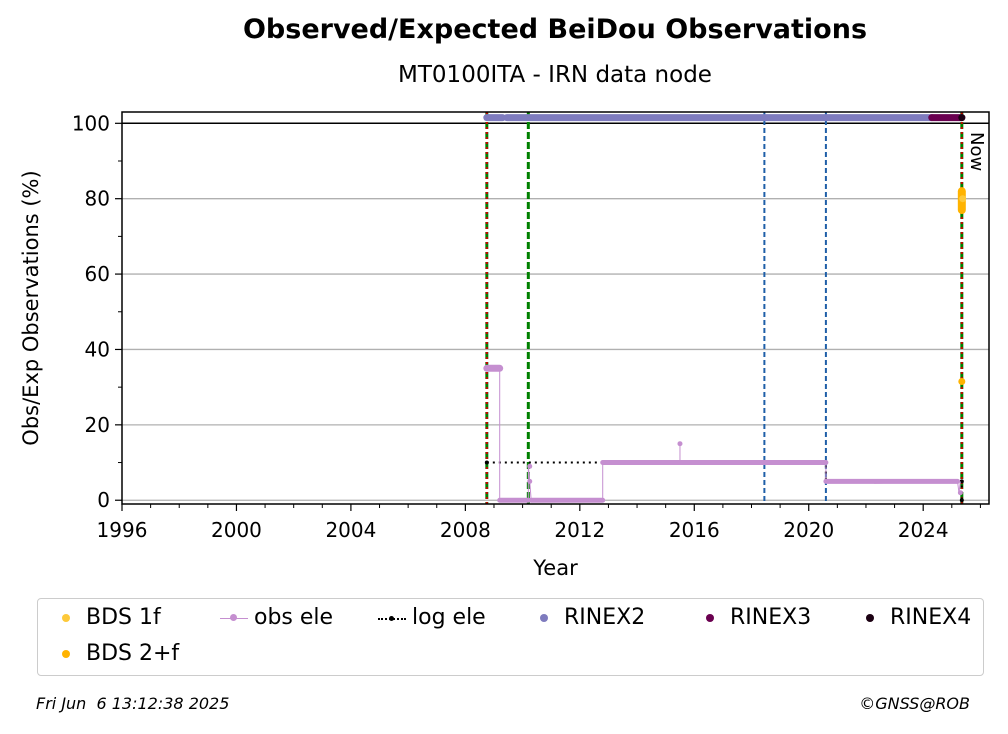 Image resolution: width=1008 pixels, height=734 pixels. I want to click on legend-label: RINEX3, so click(771, 617).